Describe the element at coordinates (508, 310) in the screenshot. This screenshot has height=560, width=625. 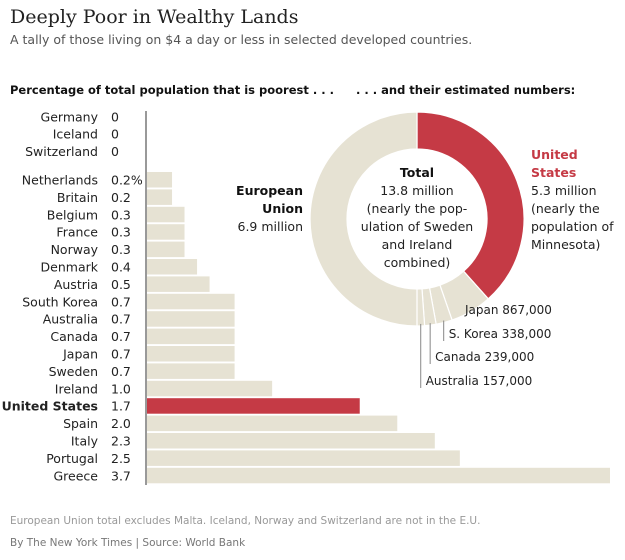
I see `slice-label: Japan 867,000` at that location.